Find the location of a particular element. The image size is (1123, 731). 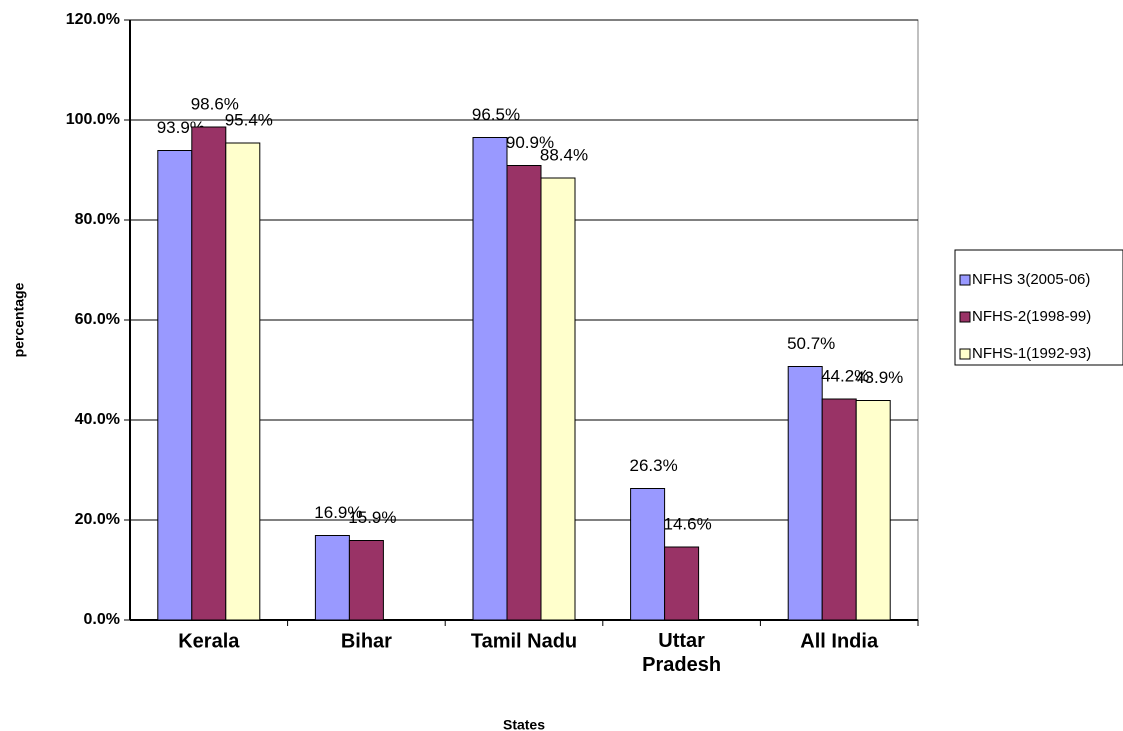

x-tick-label: Uttar Pradesh is located at coordinates (681, 653).